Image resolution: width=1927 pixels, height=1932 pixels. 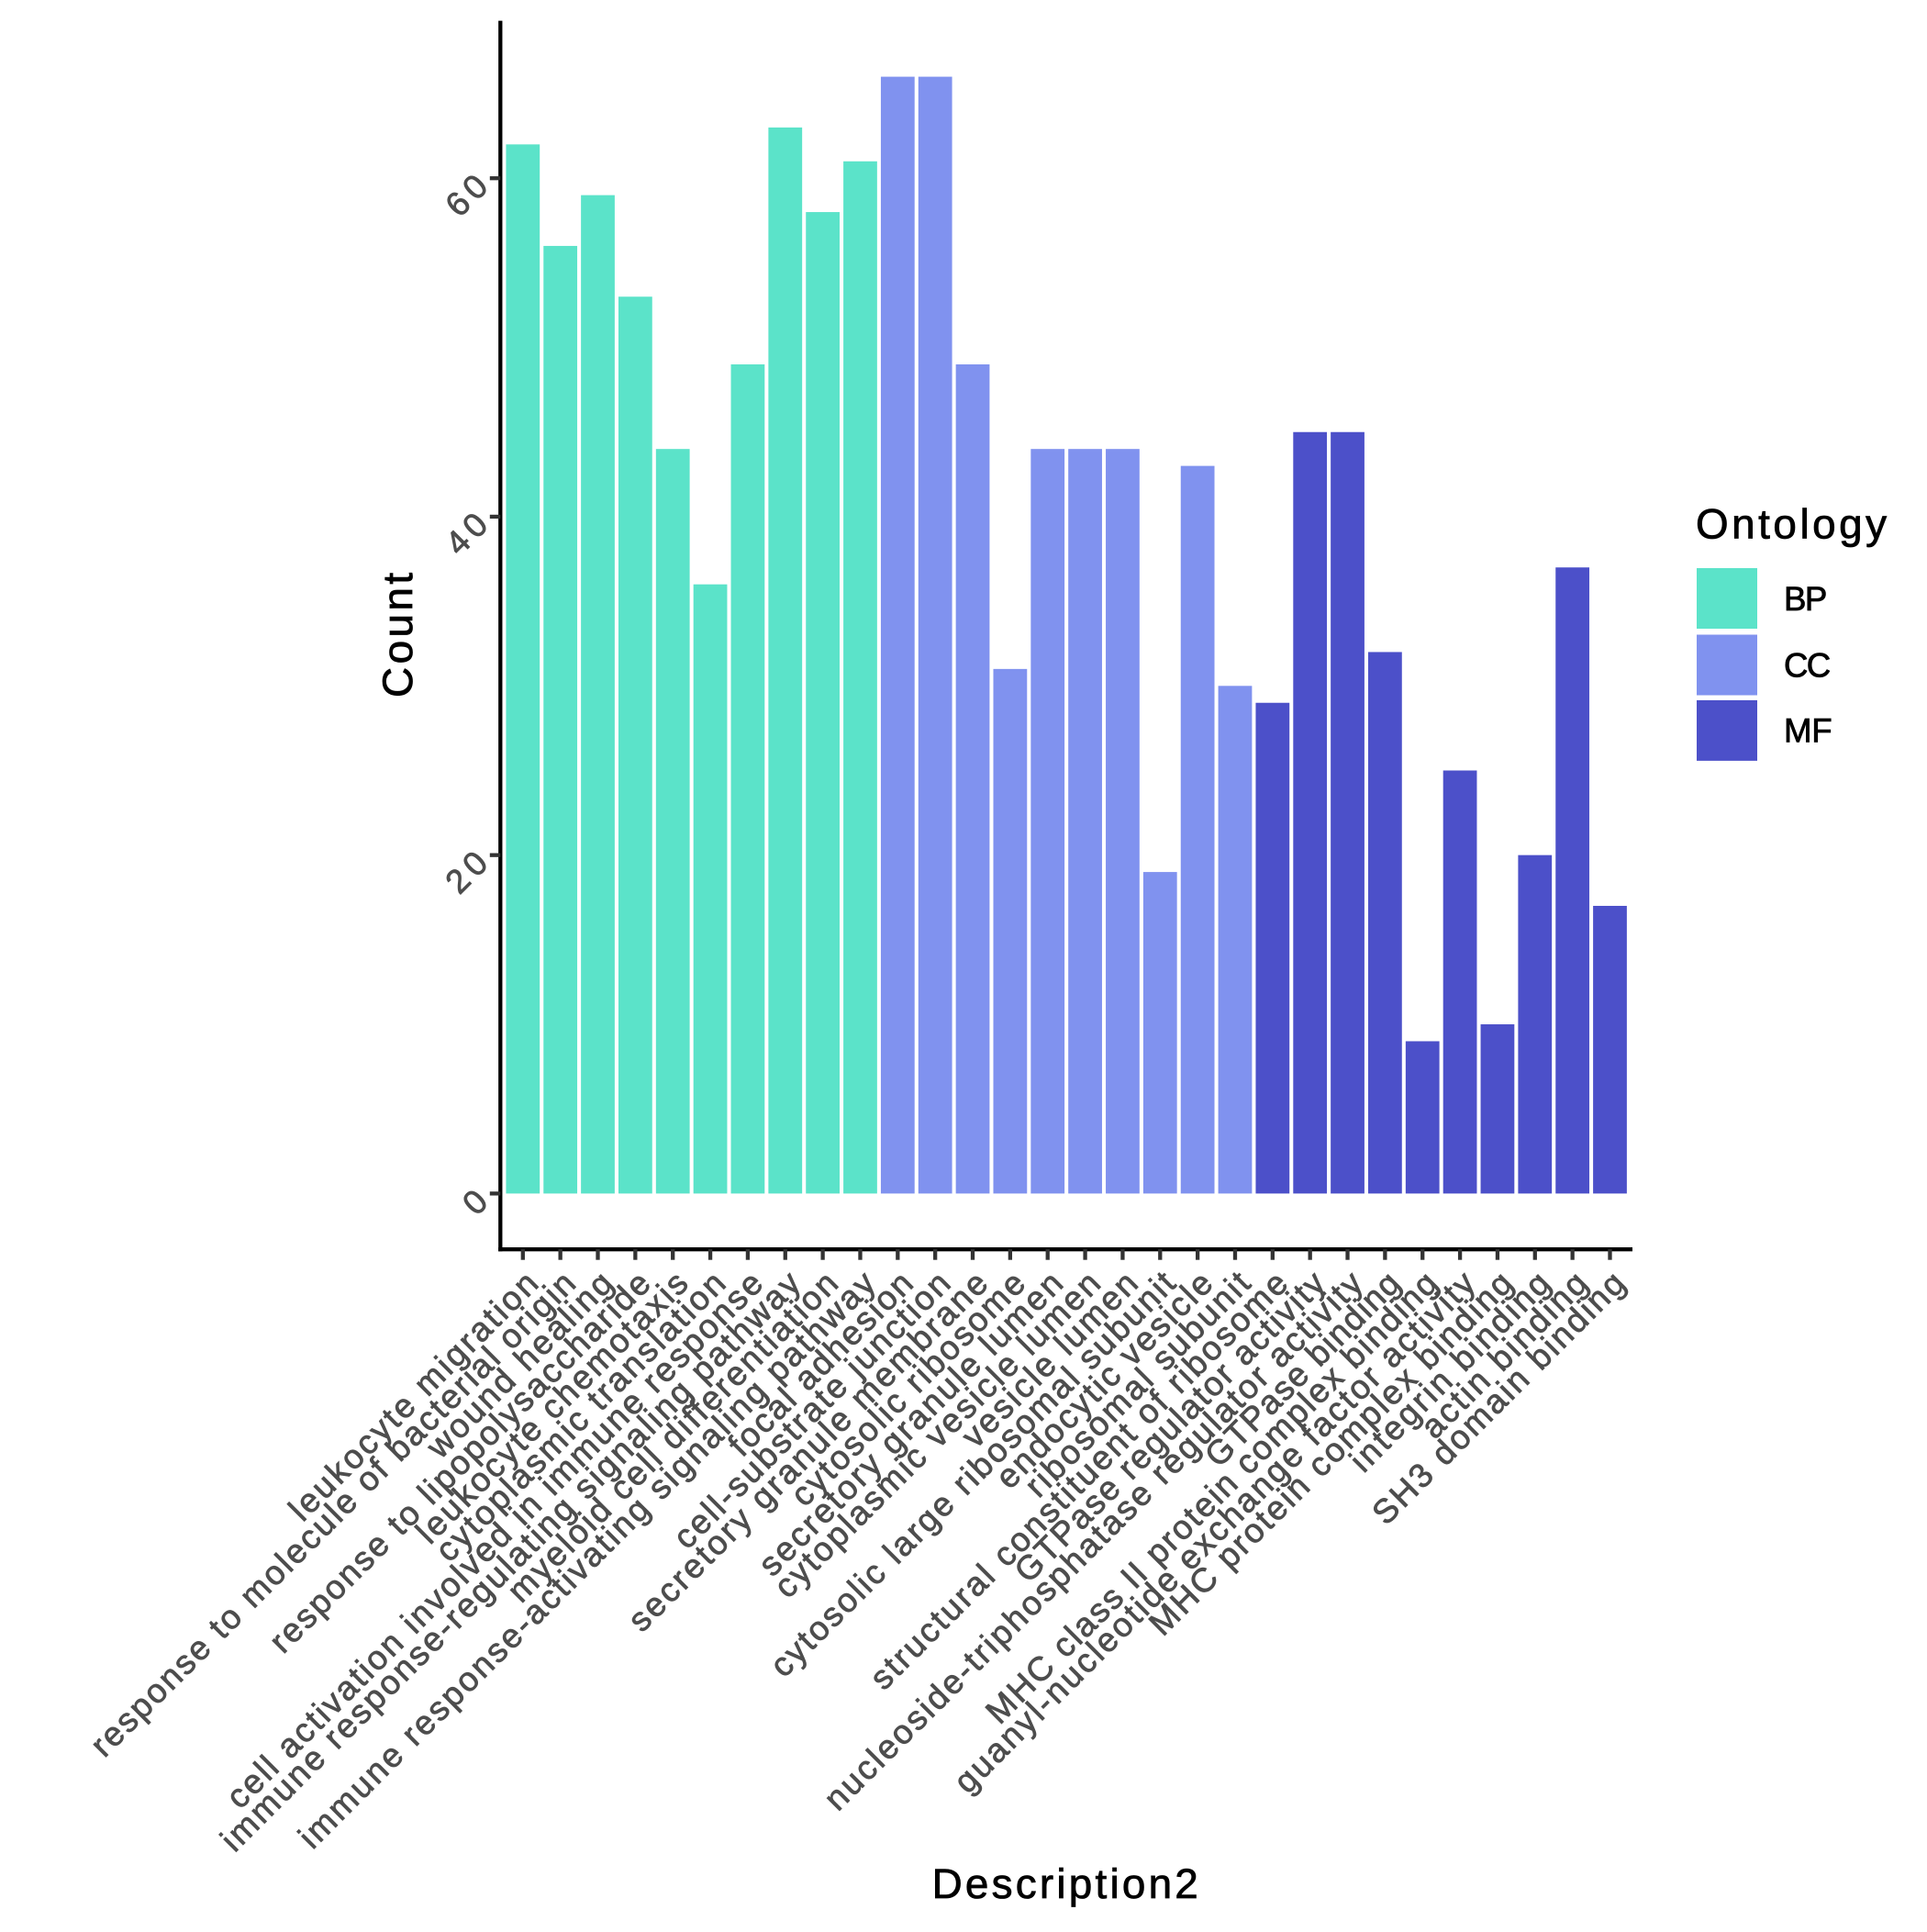 What do you see at coordinates (1065, 1884) in the screenshot?
I see `svg-text: Description2` at bounding box center [1065, 1884].